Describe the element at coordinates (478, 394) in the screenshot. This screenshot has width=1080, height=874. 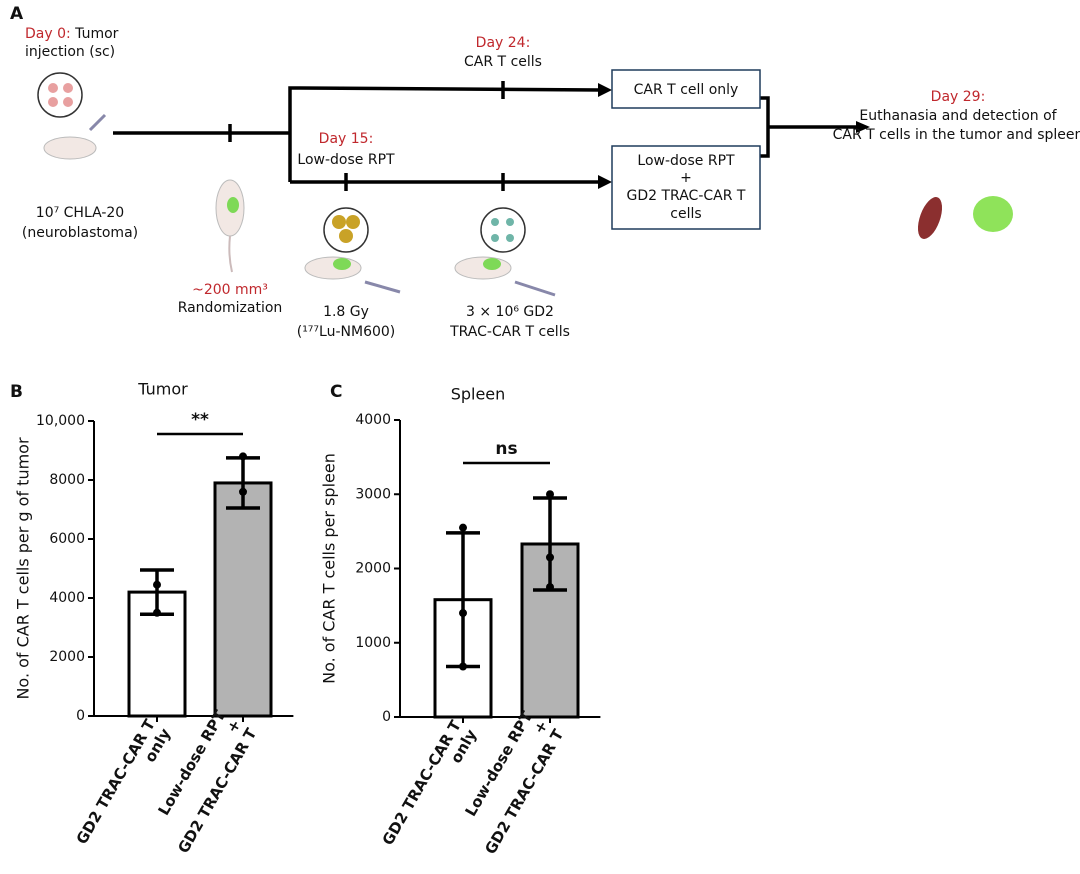
I see `chart-title: Spleen` at that location.